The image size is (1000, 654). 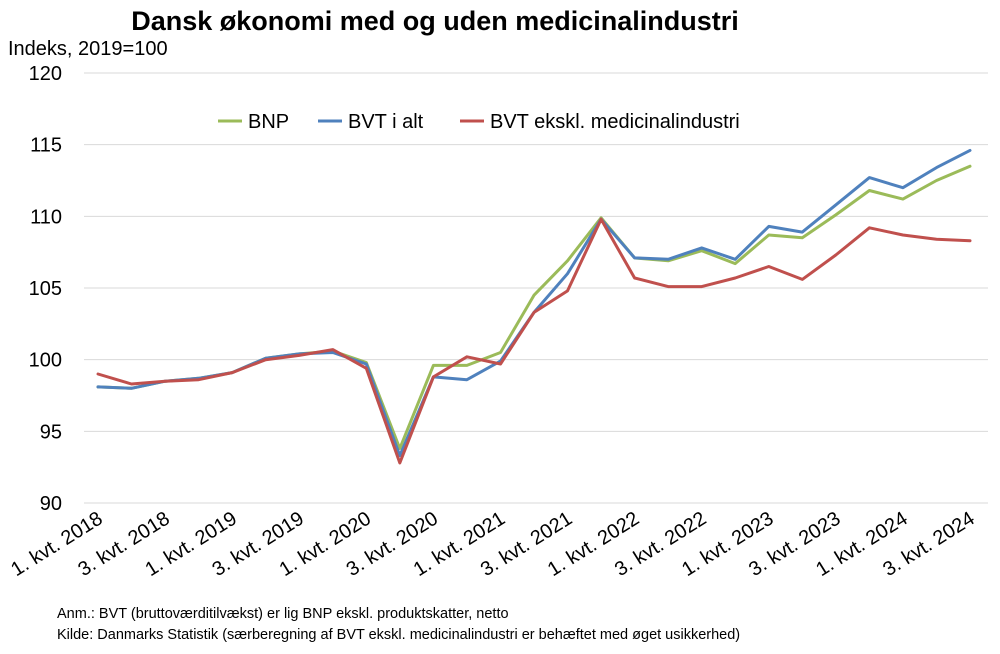 What do you see at coordinates (51, 432) in the screenshot?
I see `y-tick-label: 95` at bounding box center [51, 432].